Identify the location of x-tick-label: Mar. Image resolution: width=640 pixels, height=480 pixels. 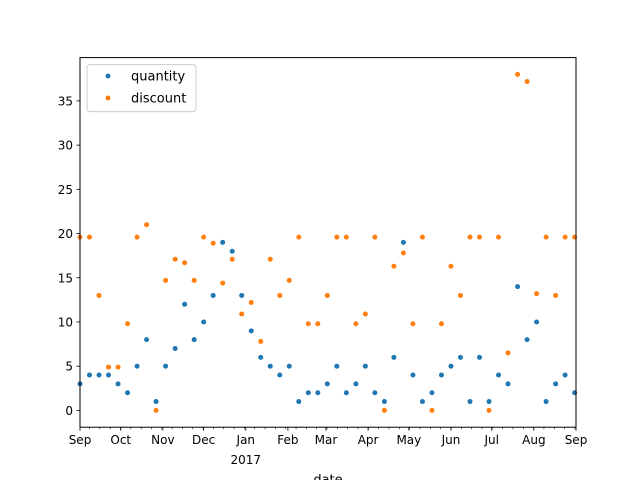
(326, 440).